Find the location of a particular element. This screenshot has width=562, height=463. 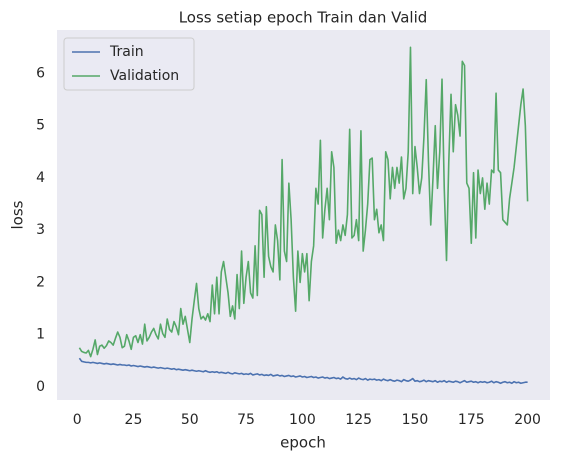

y-tick-label: 5 is located at coordinates (40, 126).